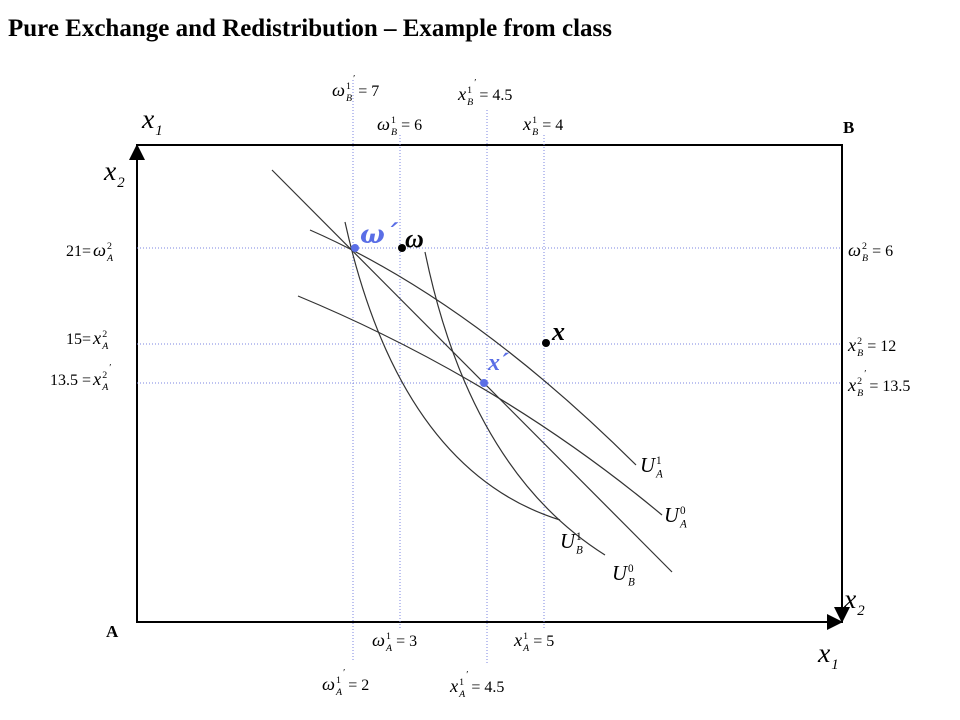 The height and width of the screenshot is (720, 960). What do you see at coordinates (558, 331) in the screenshot?
I see `point-label: x` at bounding box center [558, 331].